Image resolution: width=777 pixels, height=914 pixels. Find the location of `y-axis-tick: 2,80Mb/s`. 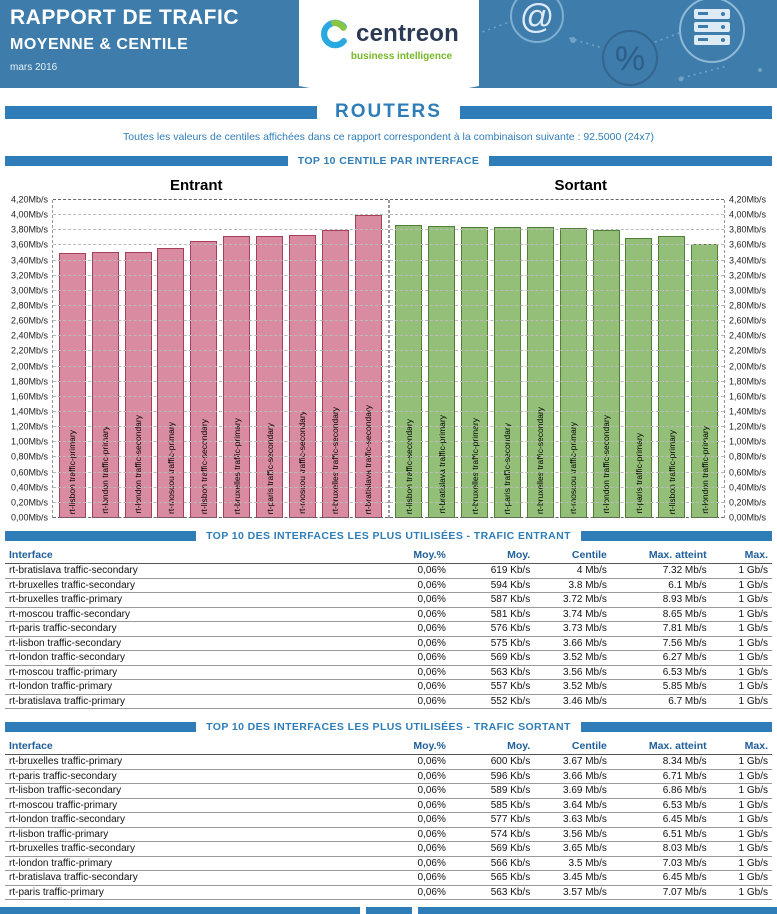

y-axis-tick: 2,80Mb/s is located at coordinates (29, 305).